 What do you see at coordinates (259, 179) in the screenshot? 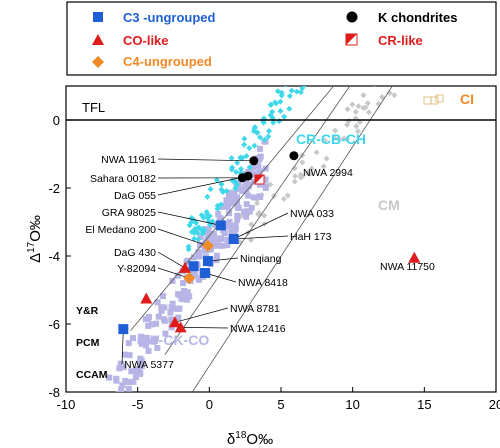
I see `cr-like-point` at bounding box center [259, 179].